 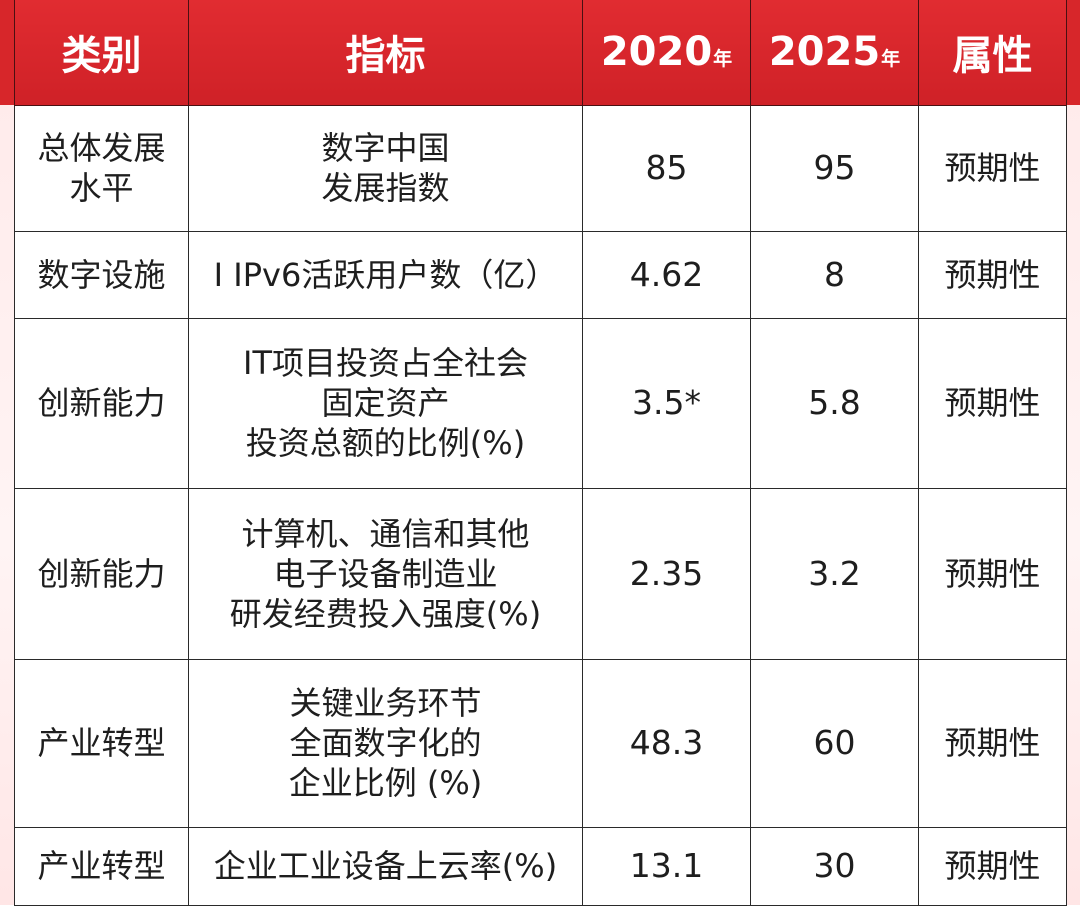 I want to click on cell-value-2020: 13.1, so click(x=666, y=866).